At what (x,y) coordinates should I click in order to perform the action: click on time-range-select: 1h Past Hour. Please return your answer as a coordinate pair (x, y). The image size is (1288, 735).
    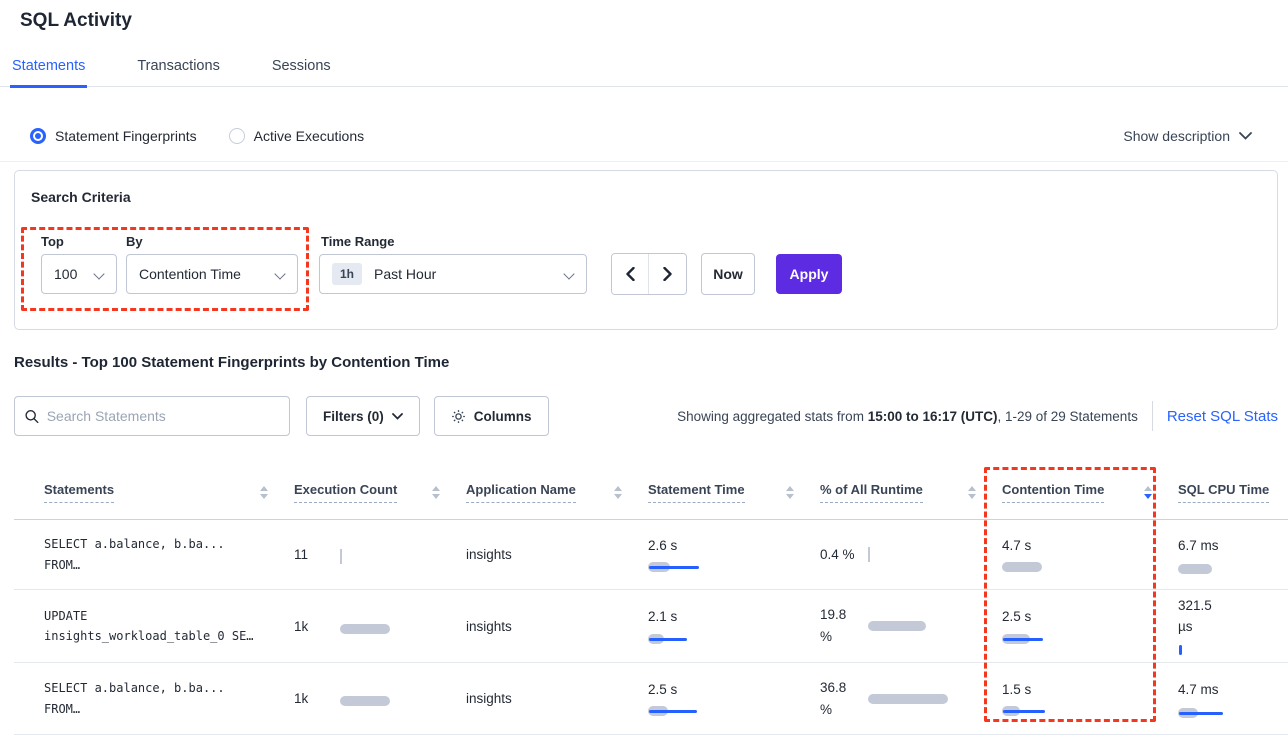
    Looking at the image, I should click on (453, 274).